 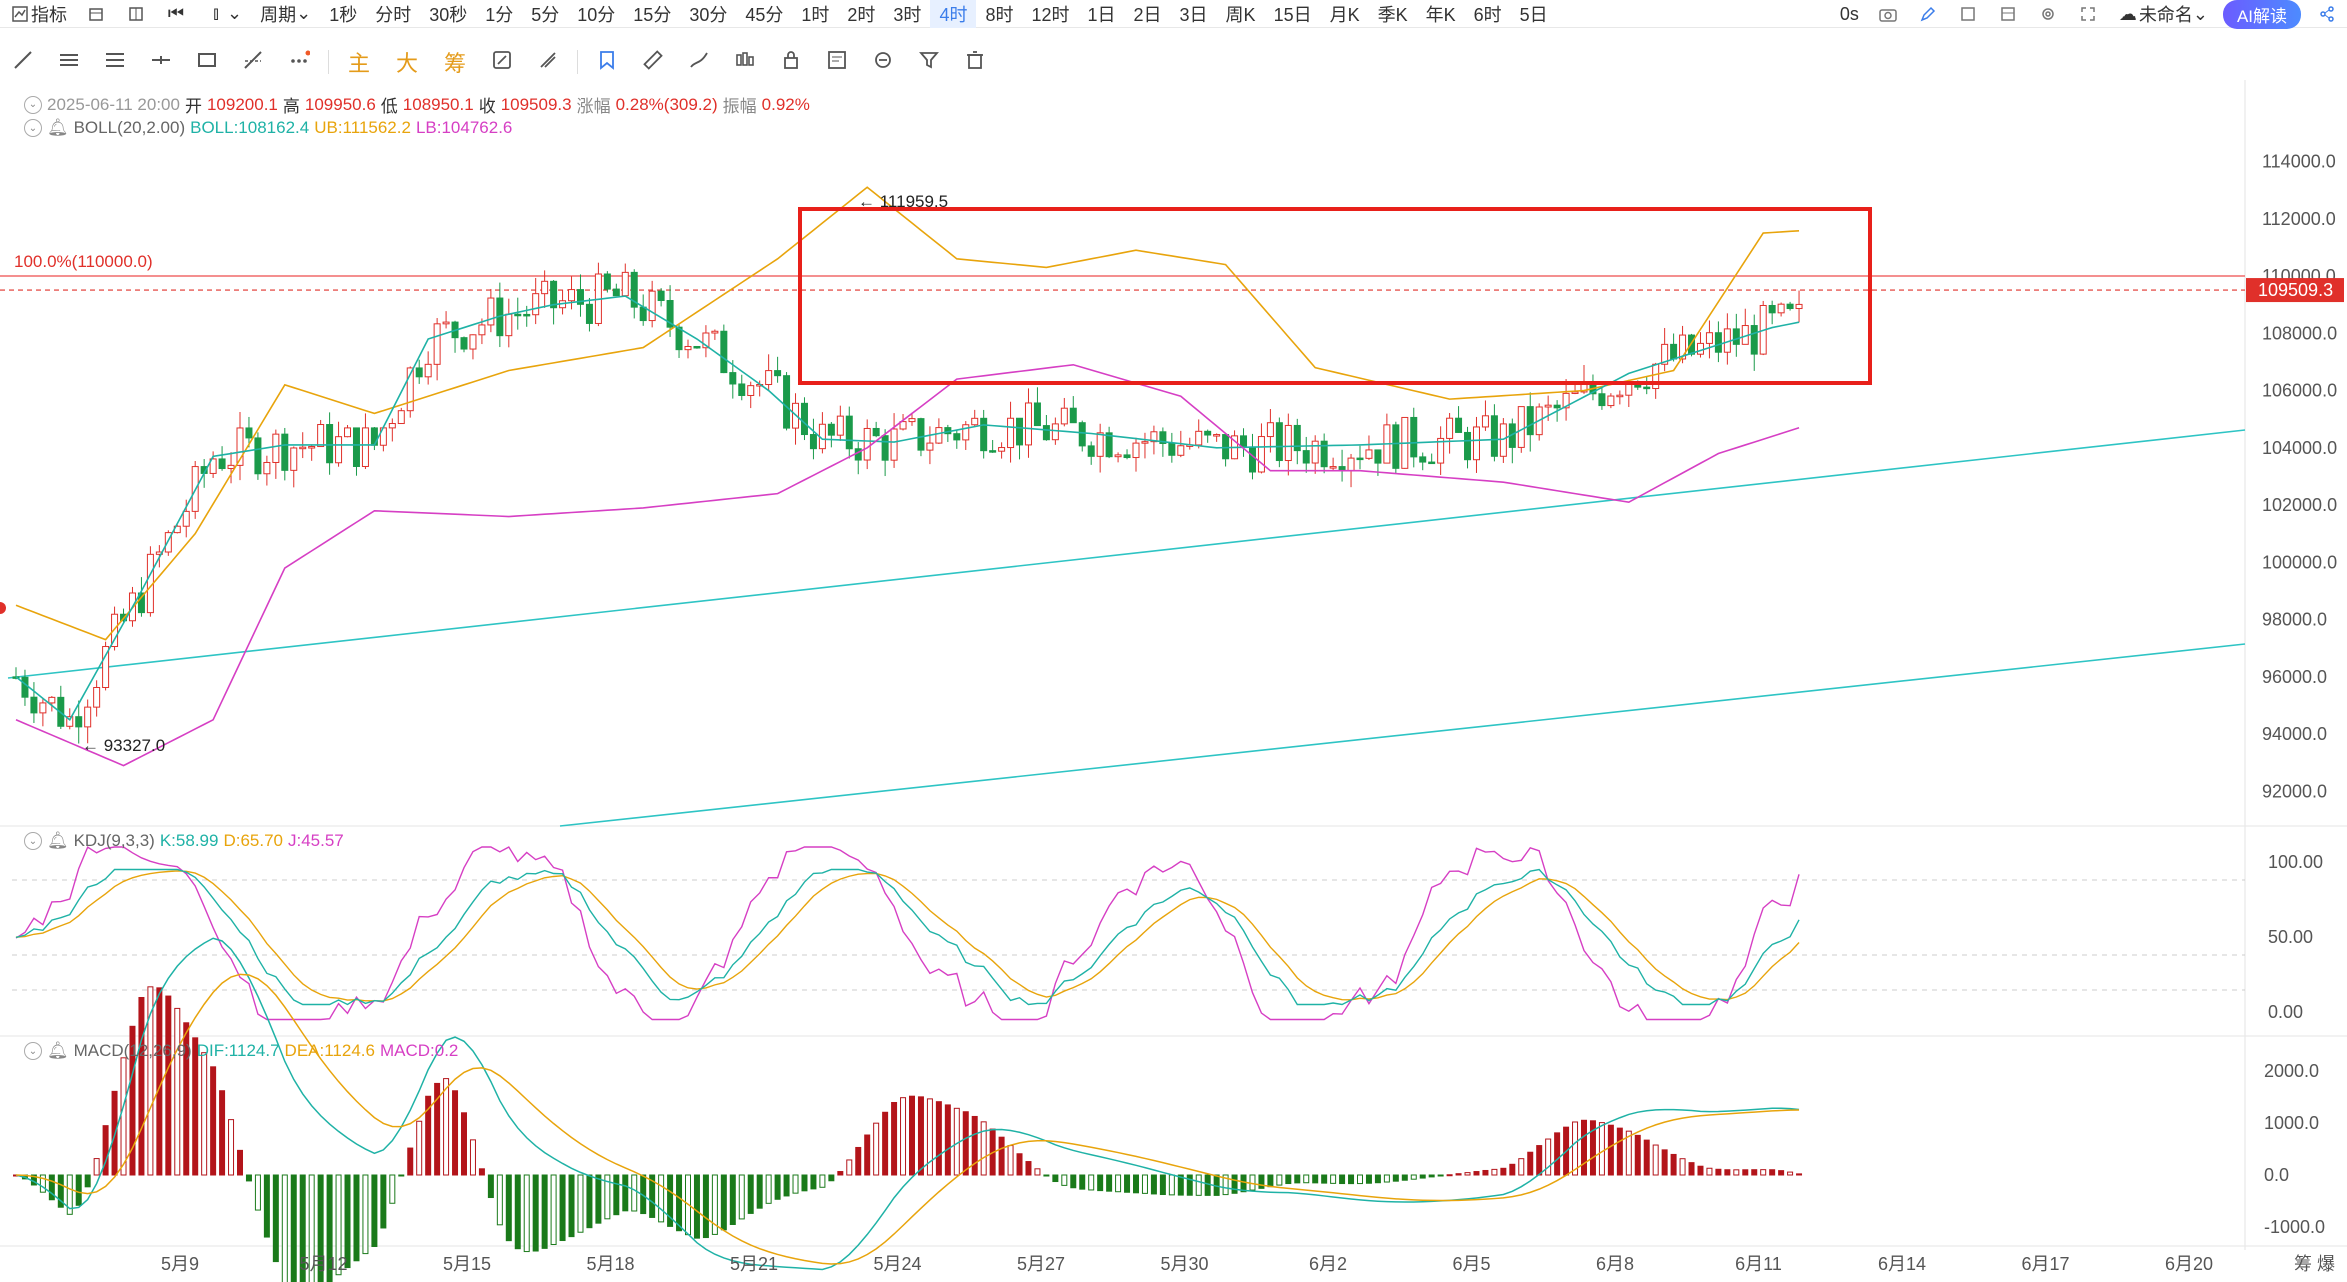 I want to click on lock-tool, so click(x=791, y=62).